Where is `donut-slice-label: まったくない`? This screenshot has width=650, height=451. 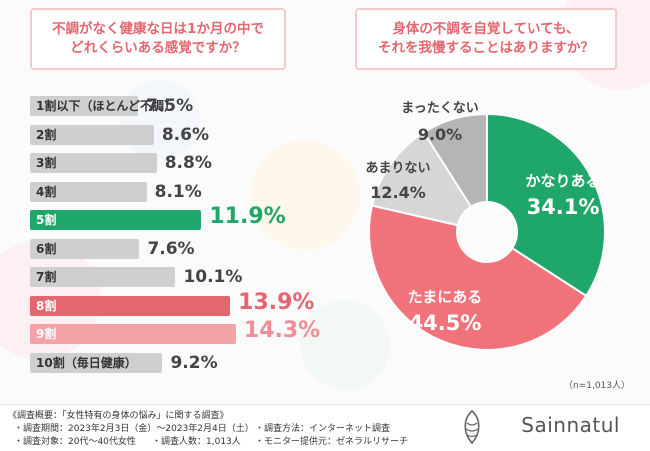 donut-slice-label: まったくない is located at coordinates (439, 108).